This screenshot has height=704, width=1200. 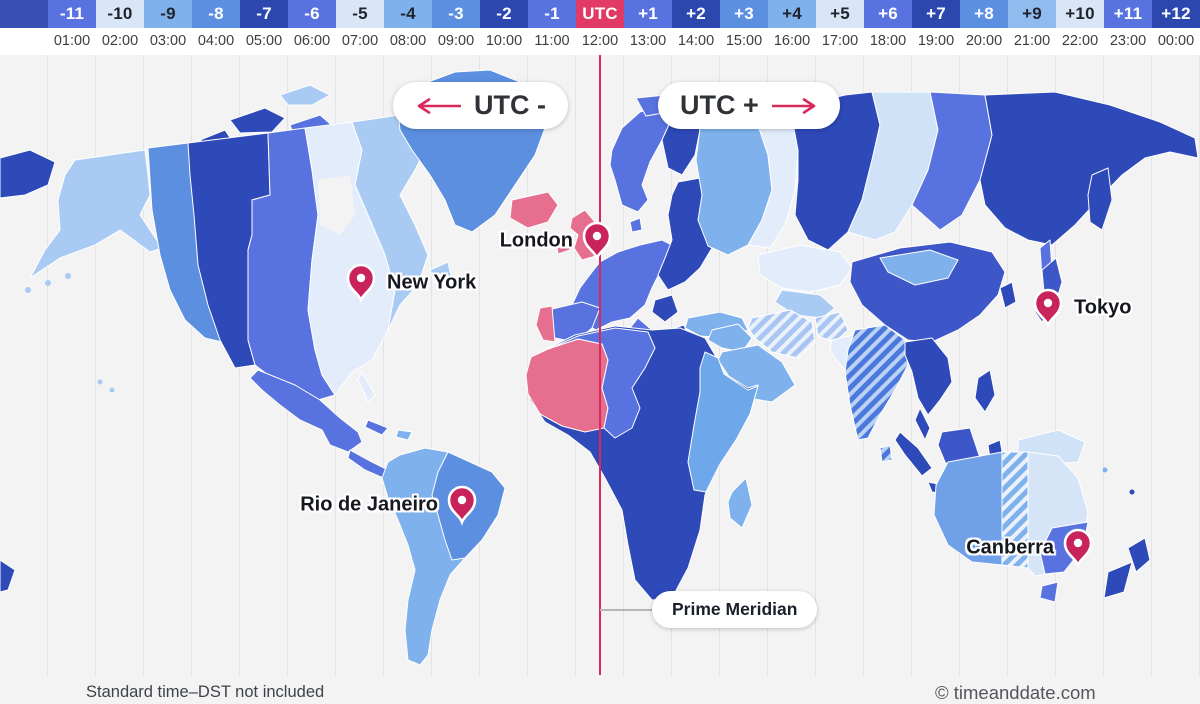 I want to click on time-label: 22:00, so click(x=1080, y=41).